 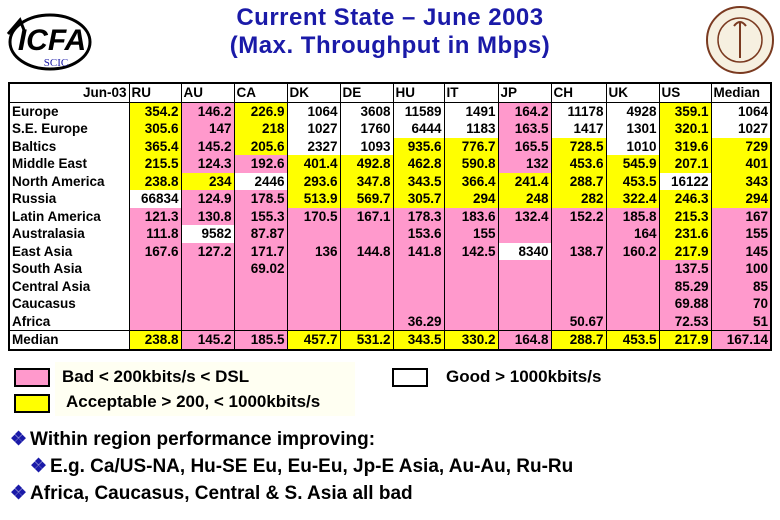 What do you see at coordinates (69, 199) in the screenshot?
I see `row-label: Russia` at bounding box center [69, 199].